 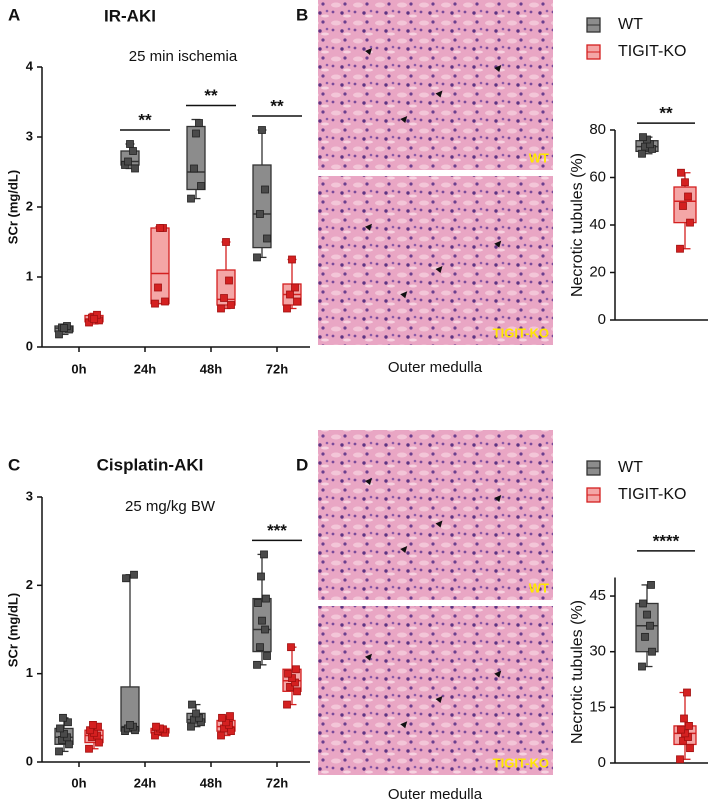 What do you see at coordinates (30, 65) in the screenshot?
I see `y-tick-label: 4` at bounding box center [30, 65].